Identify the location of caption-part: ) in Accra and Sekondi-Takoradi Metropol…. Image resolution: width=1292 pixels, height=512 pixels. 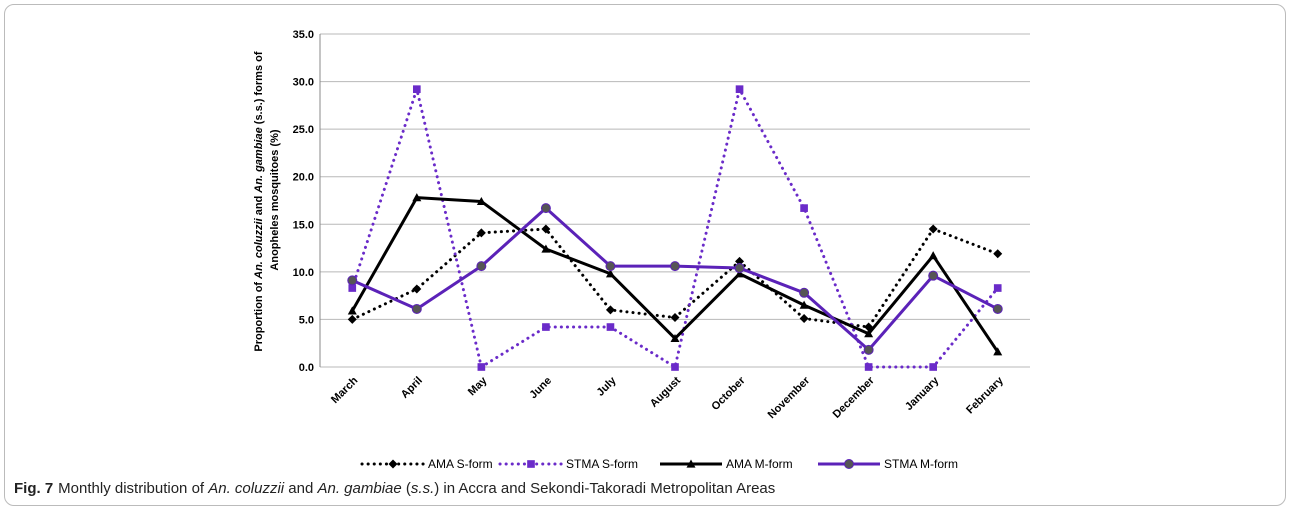
(605, 488).